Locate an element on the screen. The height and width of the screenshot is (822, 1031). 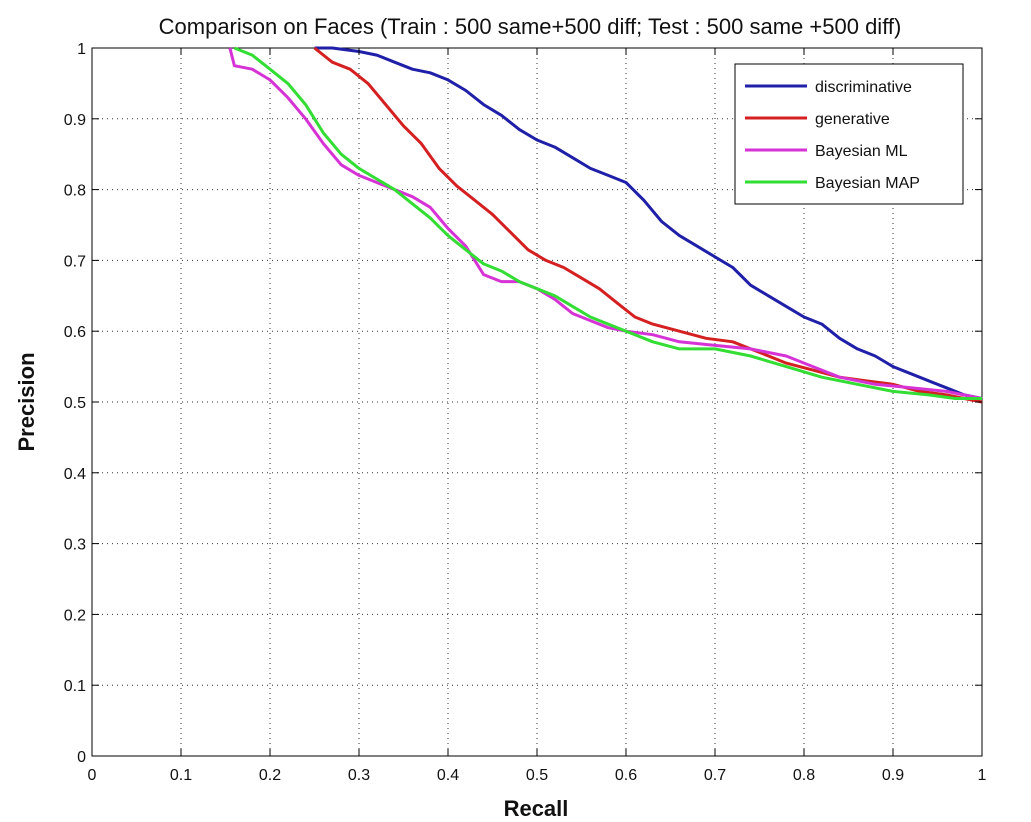
x-tick-label: 0.7 is located at coordinates (715, 775).